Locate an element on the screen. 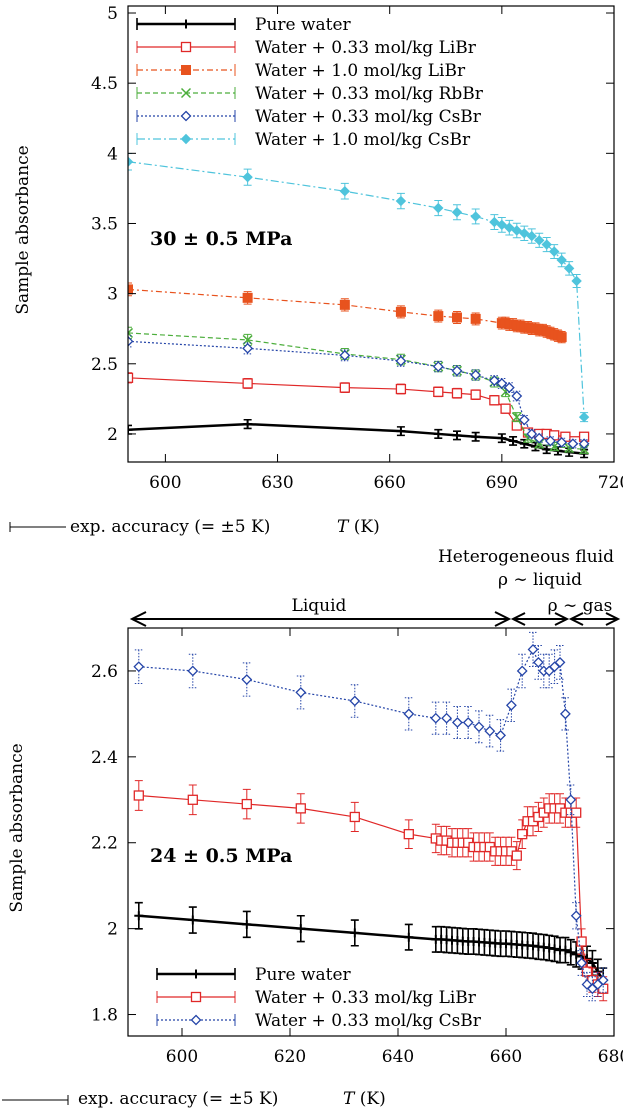  x-tick-label: 620 is located at coordinates (290, 1057).